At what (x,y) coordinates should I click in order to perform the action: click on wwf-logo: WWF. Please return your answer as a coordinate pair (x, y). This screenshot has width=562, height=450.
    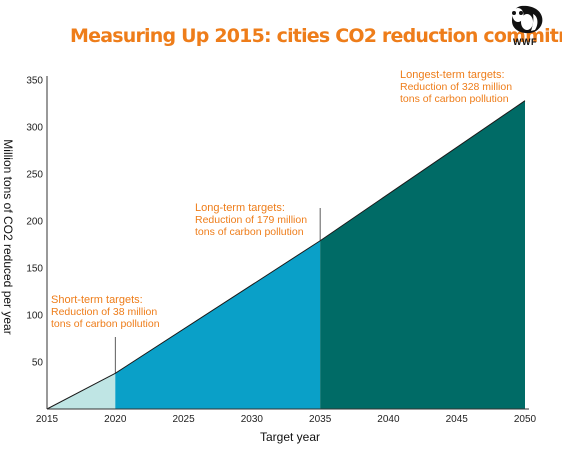
    Looking at the image, I should click on (527, 26).